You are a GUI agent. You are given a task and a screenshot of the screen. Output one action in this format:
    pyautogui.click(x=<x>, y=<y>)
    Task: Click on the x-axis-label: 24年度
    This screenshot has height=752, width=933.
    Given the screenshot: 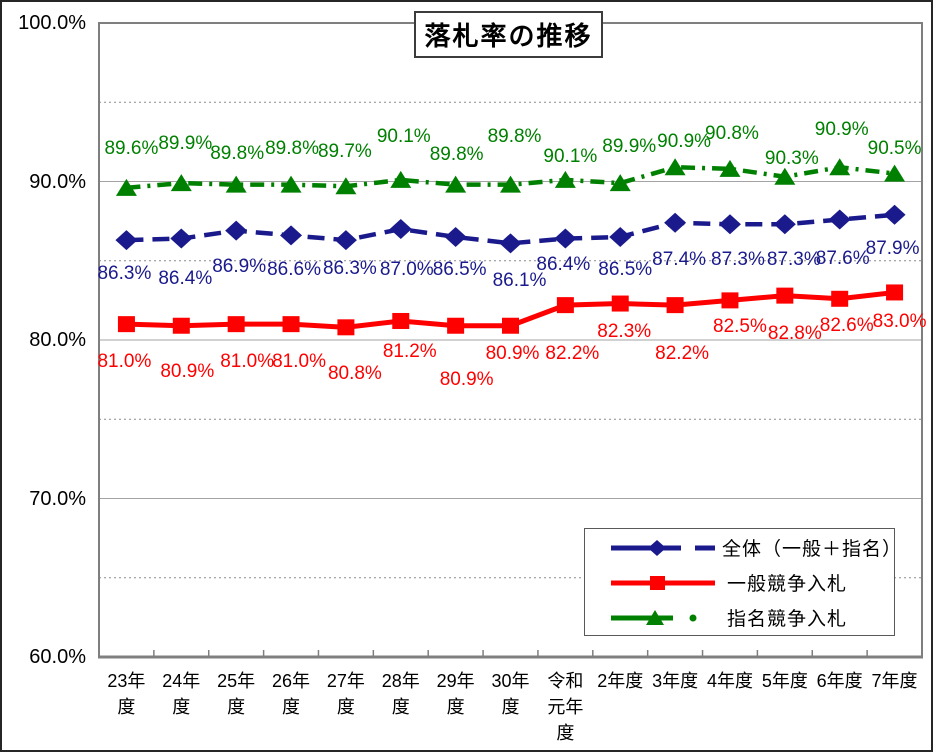 What is the action you would take?
    pyautogui.click(x=181, y=694)
    